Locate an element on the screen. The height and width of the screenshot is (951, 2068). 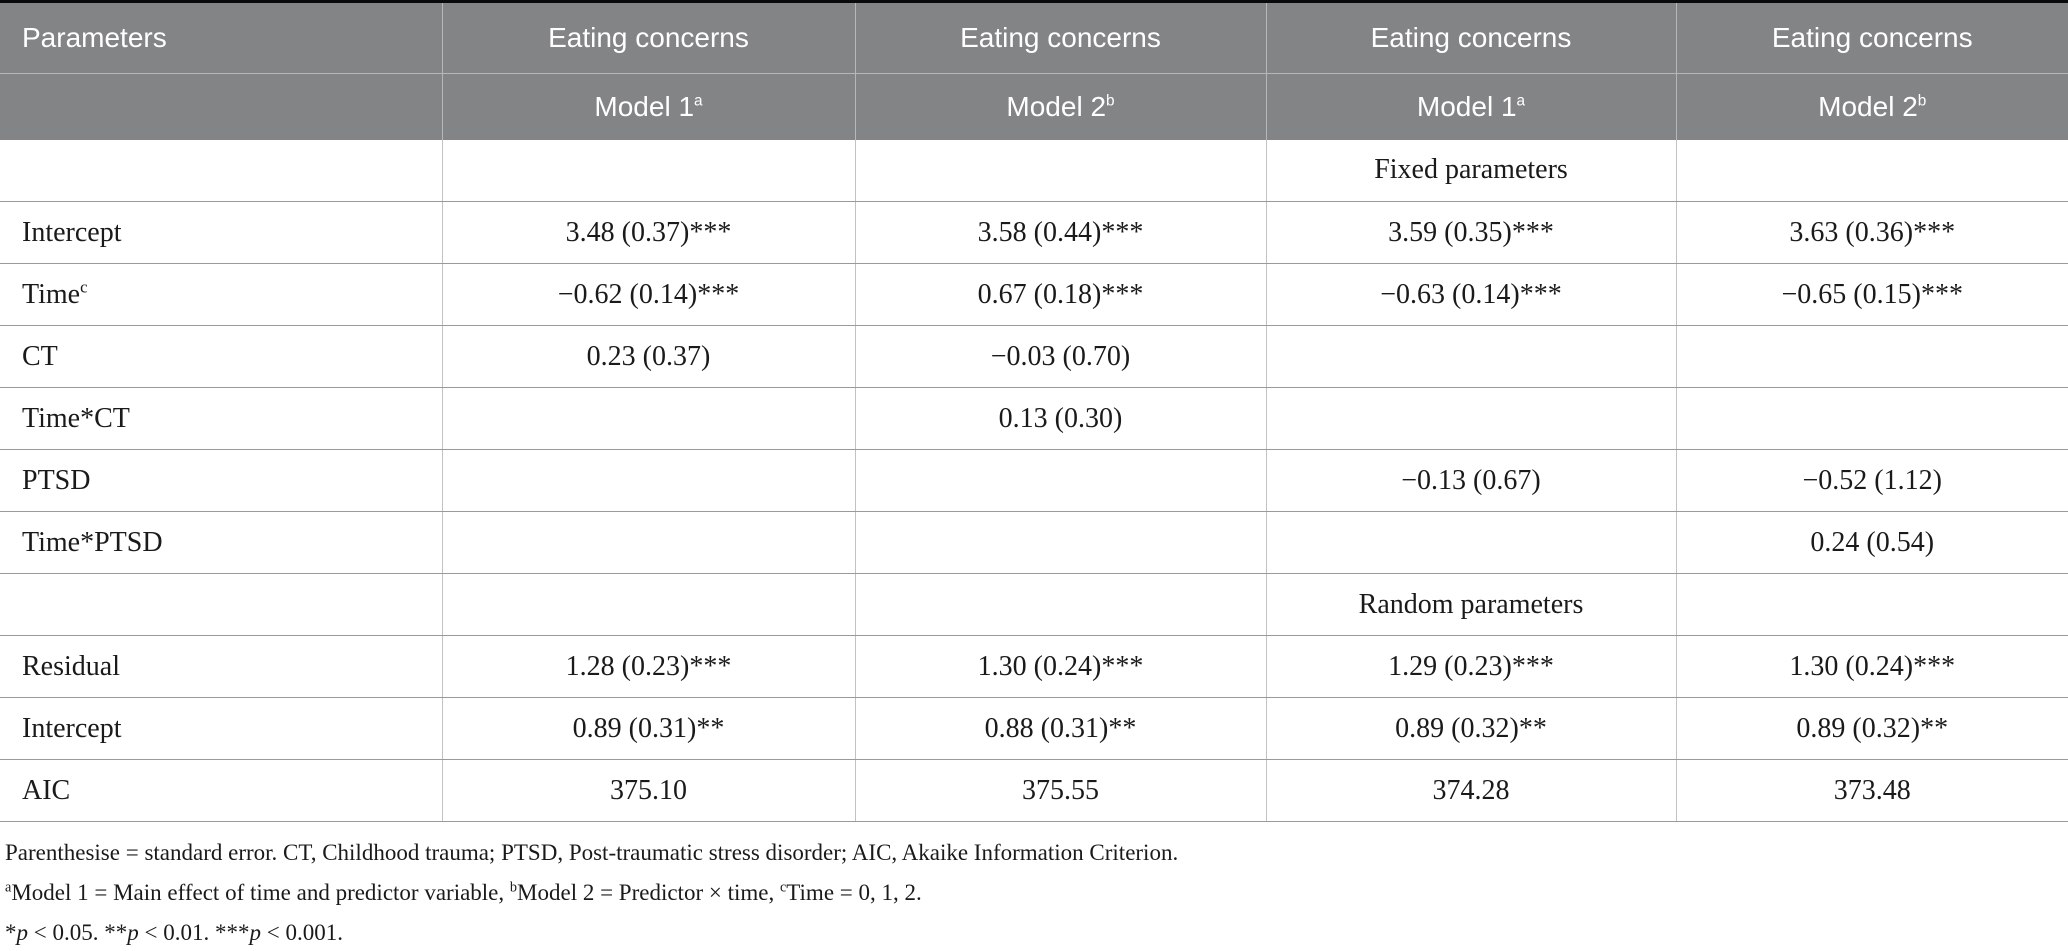
section-title-cell: Fixed parameters is located at coordinates (1470, 170).